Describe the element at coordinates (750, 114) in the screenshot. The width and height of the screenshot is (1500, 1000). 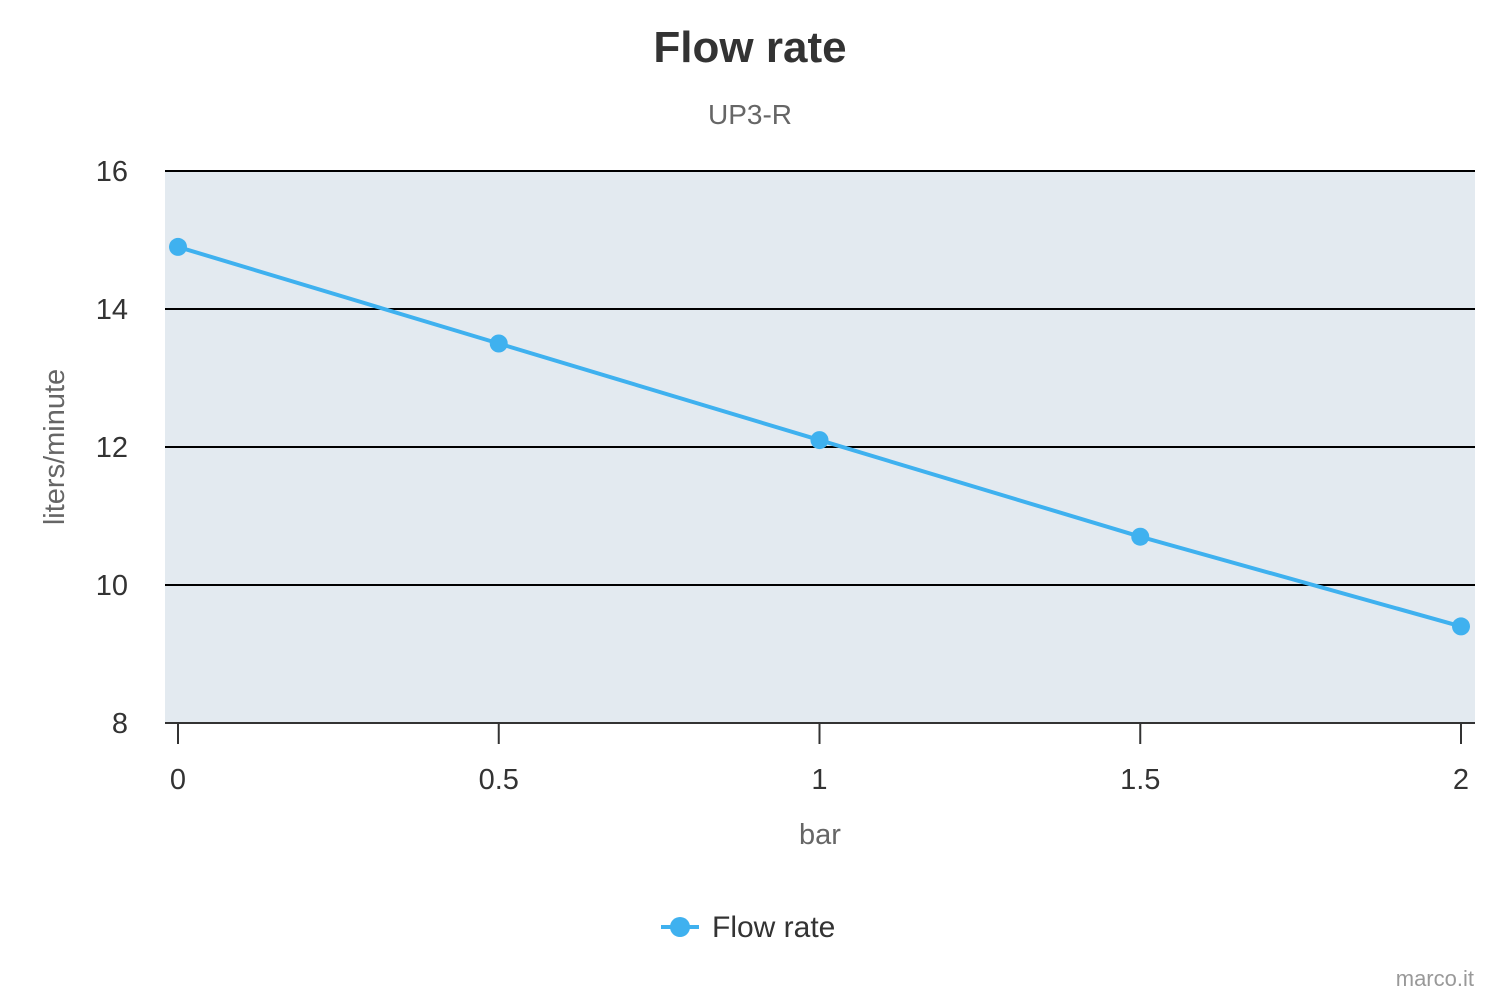
I see `chart-subtitle: UP3-R` at that location.